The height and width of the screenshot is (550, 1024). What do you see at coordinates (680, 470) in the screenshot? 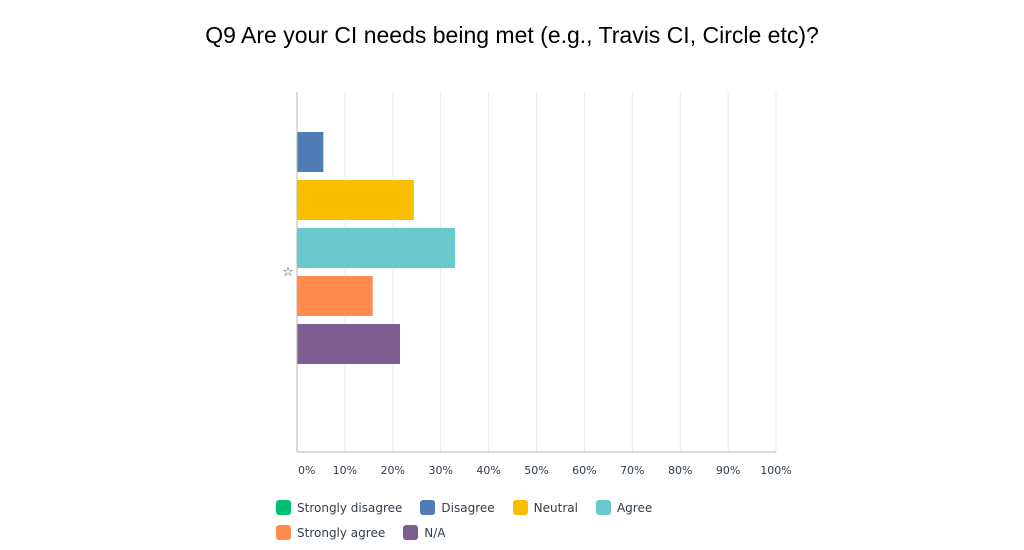
I see `x-tick-label: 80%` at bounding box center [680, 470].